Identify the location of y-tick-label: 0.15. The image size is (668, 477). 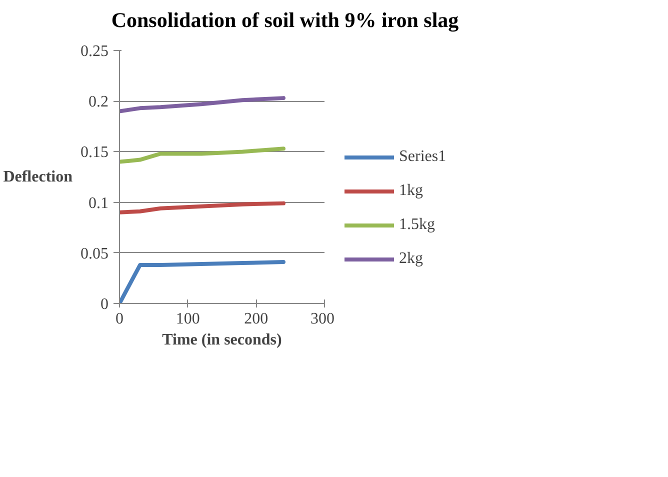
(94, 153).